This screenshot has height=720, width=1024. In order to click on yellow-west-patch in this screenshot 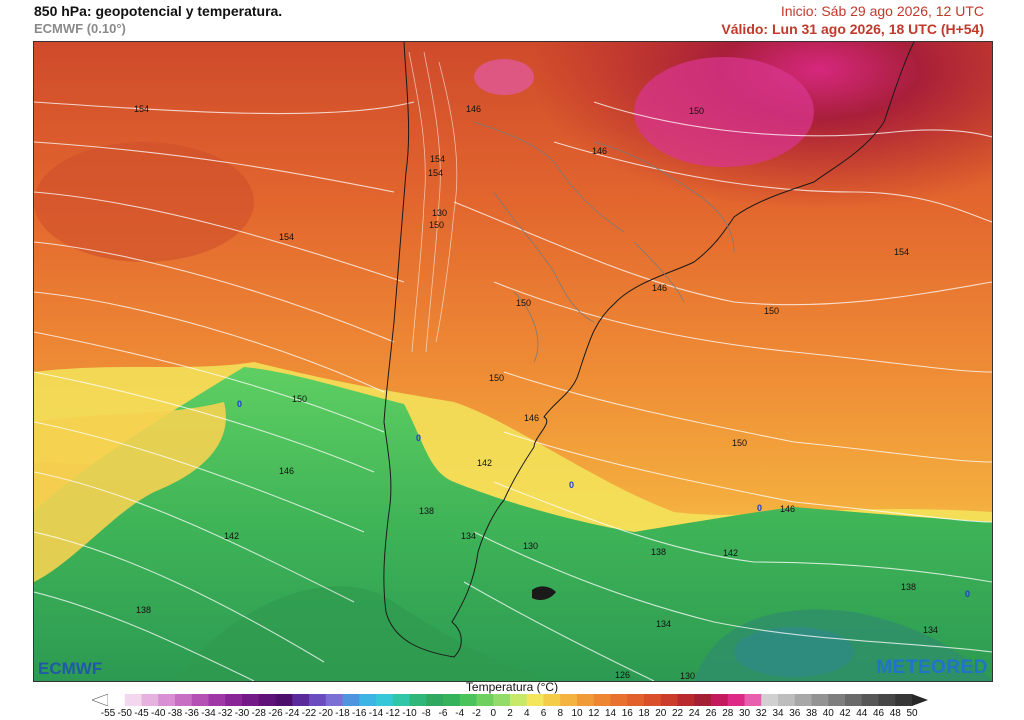, I will do `click(130, 492)`.